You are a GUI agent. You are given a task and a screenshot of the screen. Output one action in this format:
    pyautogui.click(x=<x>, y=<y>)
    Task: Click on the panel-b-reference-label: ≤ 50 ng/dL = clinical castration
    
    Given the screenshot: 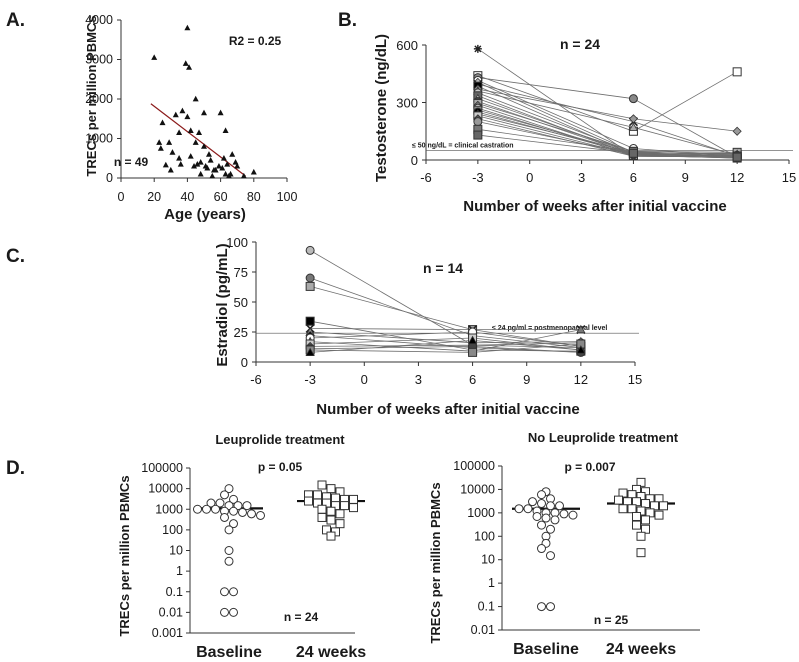 What is the action you would take?
    pyautogui.click(x=463, y=145)
    